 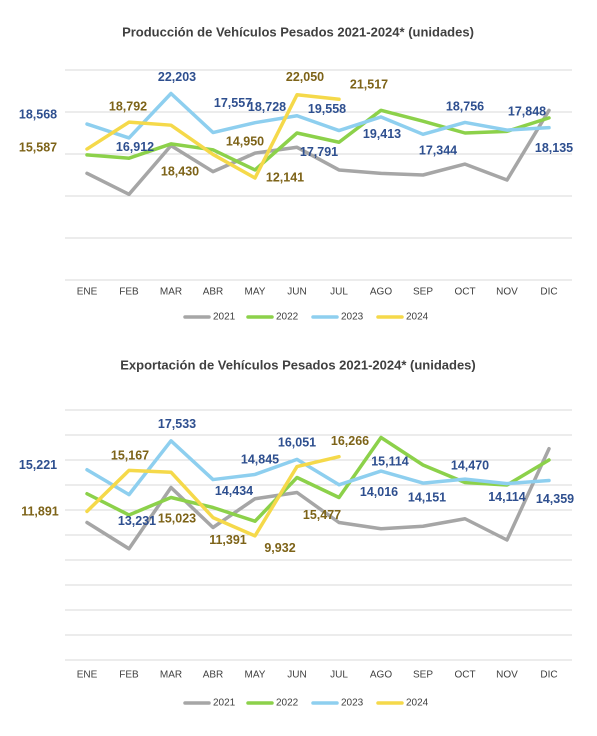 I want to click on value-label: 15,587, so click(x=38, y=147).